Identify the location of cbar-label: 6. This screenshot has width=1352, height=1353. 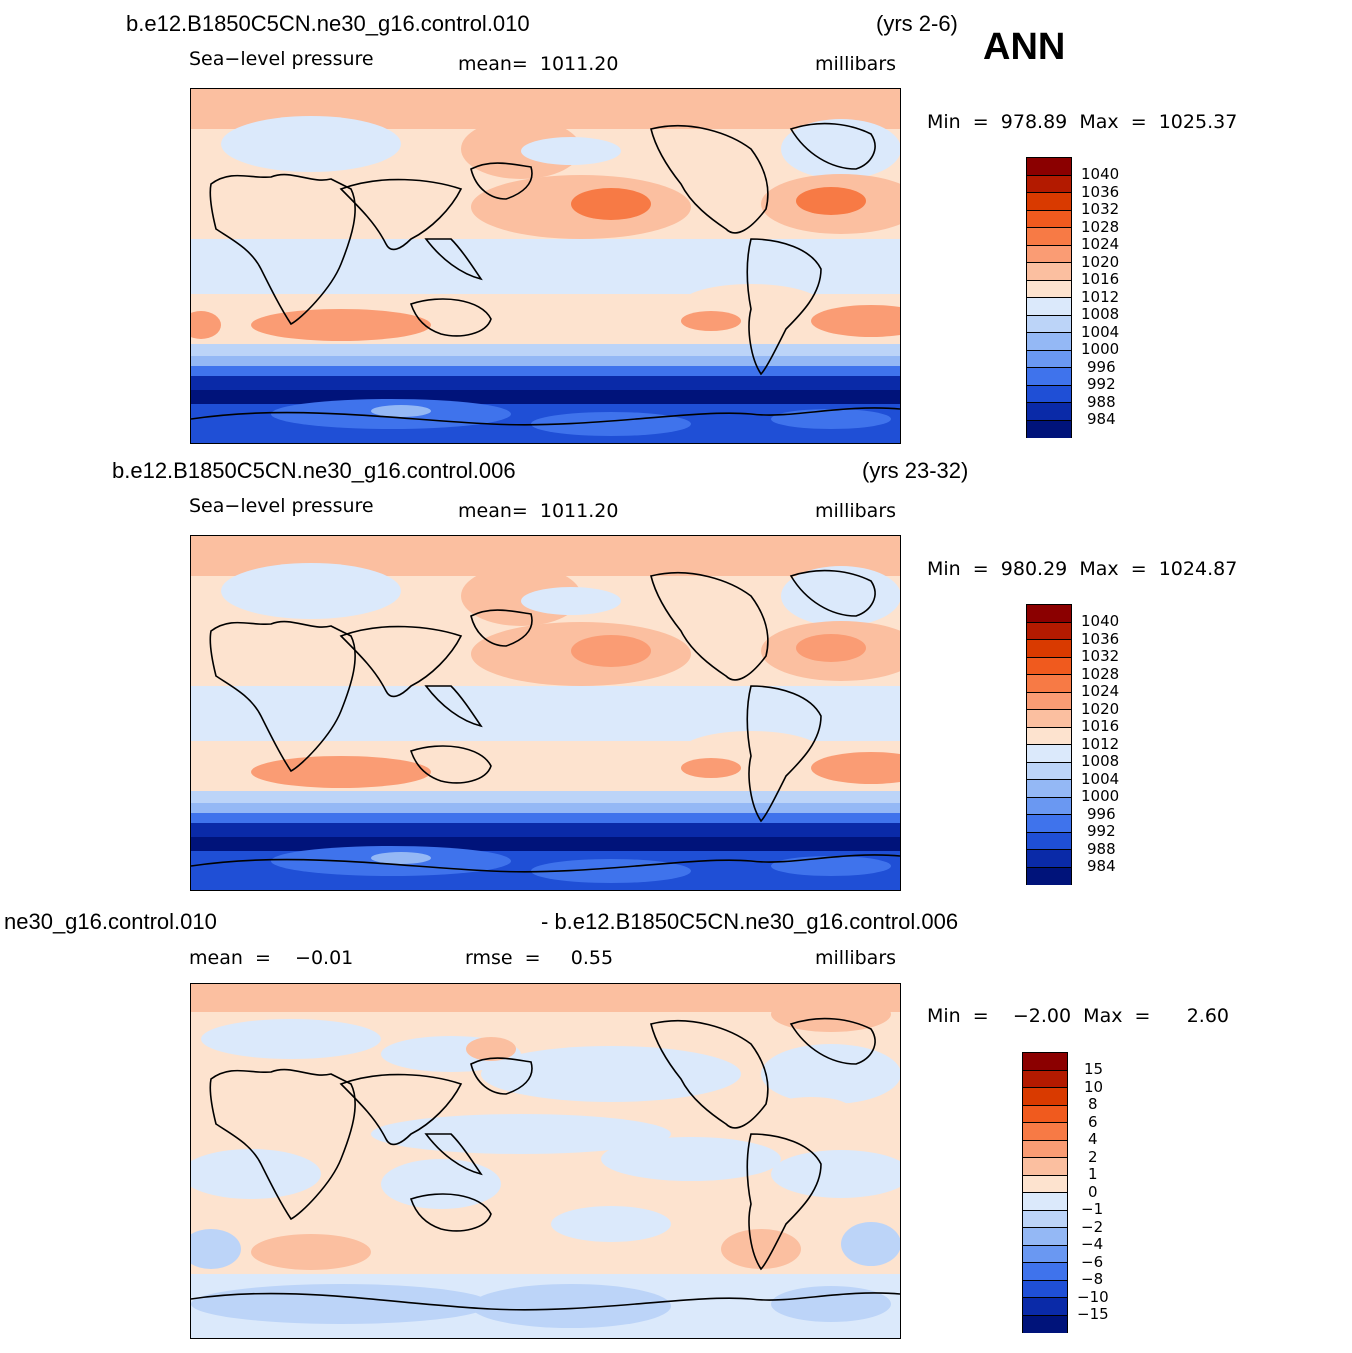
(1093, 1122).